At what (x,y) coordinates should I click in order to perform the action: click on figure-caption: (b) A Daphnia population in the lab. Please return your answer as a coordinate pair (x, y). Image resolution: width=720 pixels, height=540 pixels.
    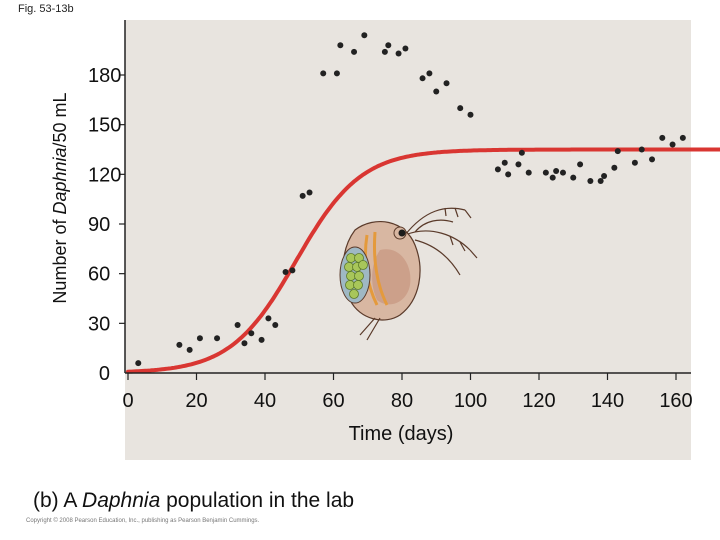
    Looking at the image, I should click on (193, 500).